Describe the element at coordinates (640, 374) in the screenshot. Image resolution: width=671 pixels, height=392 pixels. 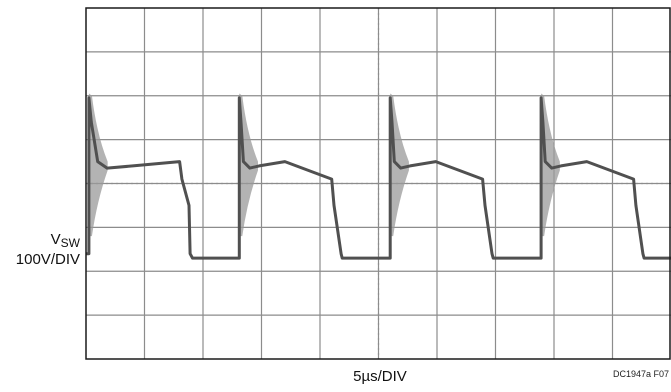
I see `figure-id: DC1947a F07` at that location.